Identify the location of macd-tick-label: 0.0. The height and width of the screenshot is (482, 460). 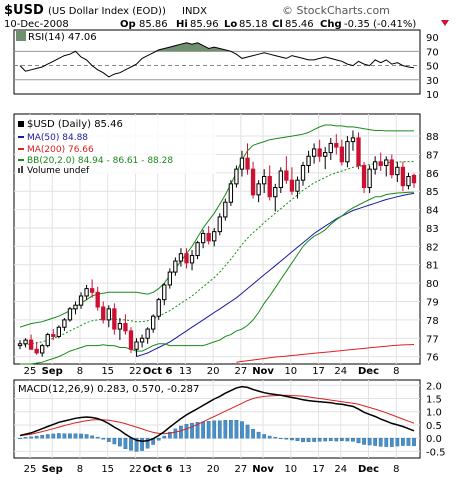
(434, 439).